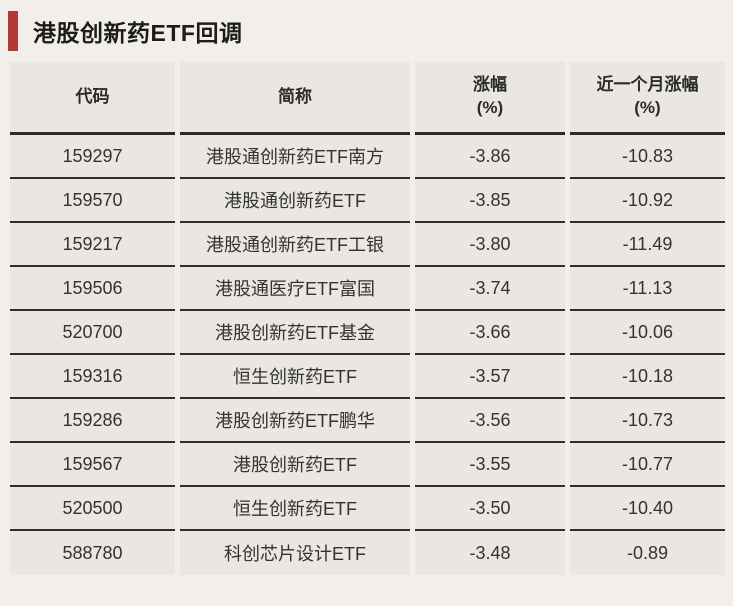  Describe the element at coordinates (295, 421) in the screenshot. I see `cell-name: 港股创新药ETF鹏华` at that location.